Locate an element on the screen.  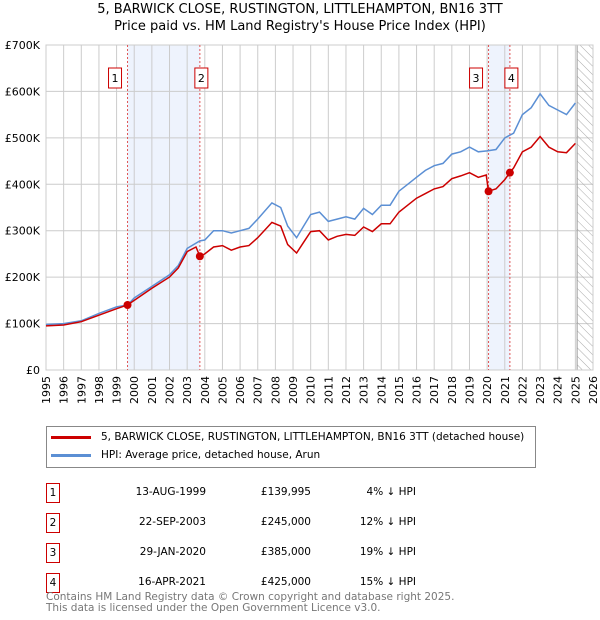
legend-swatch-red is located at coordinates (71, 437).